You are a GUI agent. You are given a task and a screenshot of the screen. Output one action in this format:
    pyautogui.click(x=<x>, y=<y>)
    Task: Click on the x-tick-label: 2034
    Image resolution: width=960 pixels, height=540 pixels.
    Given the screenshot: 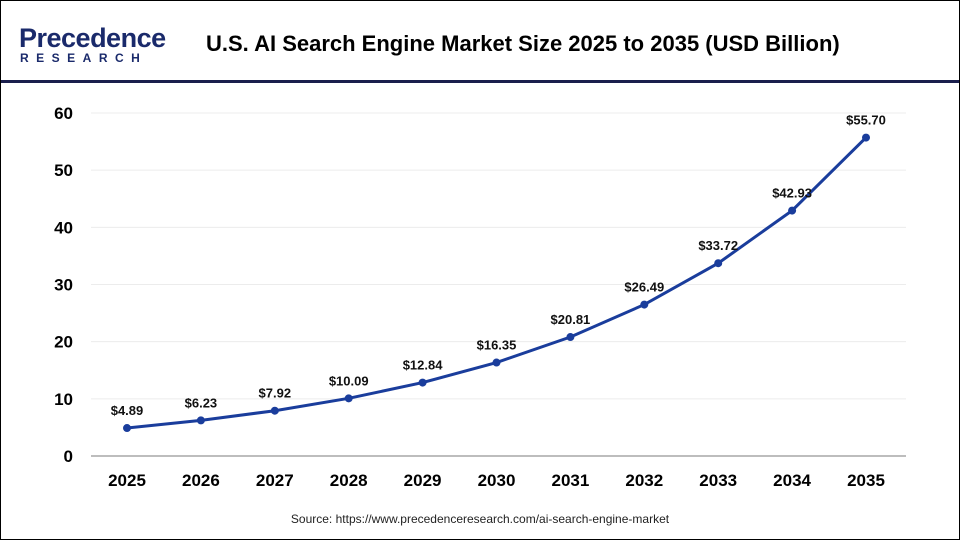 What is the action you would take?
    pyautogui.click(x=792, y=480)
    